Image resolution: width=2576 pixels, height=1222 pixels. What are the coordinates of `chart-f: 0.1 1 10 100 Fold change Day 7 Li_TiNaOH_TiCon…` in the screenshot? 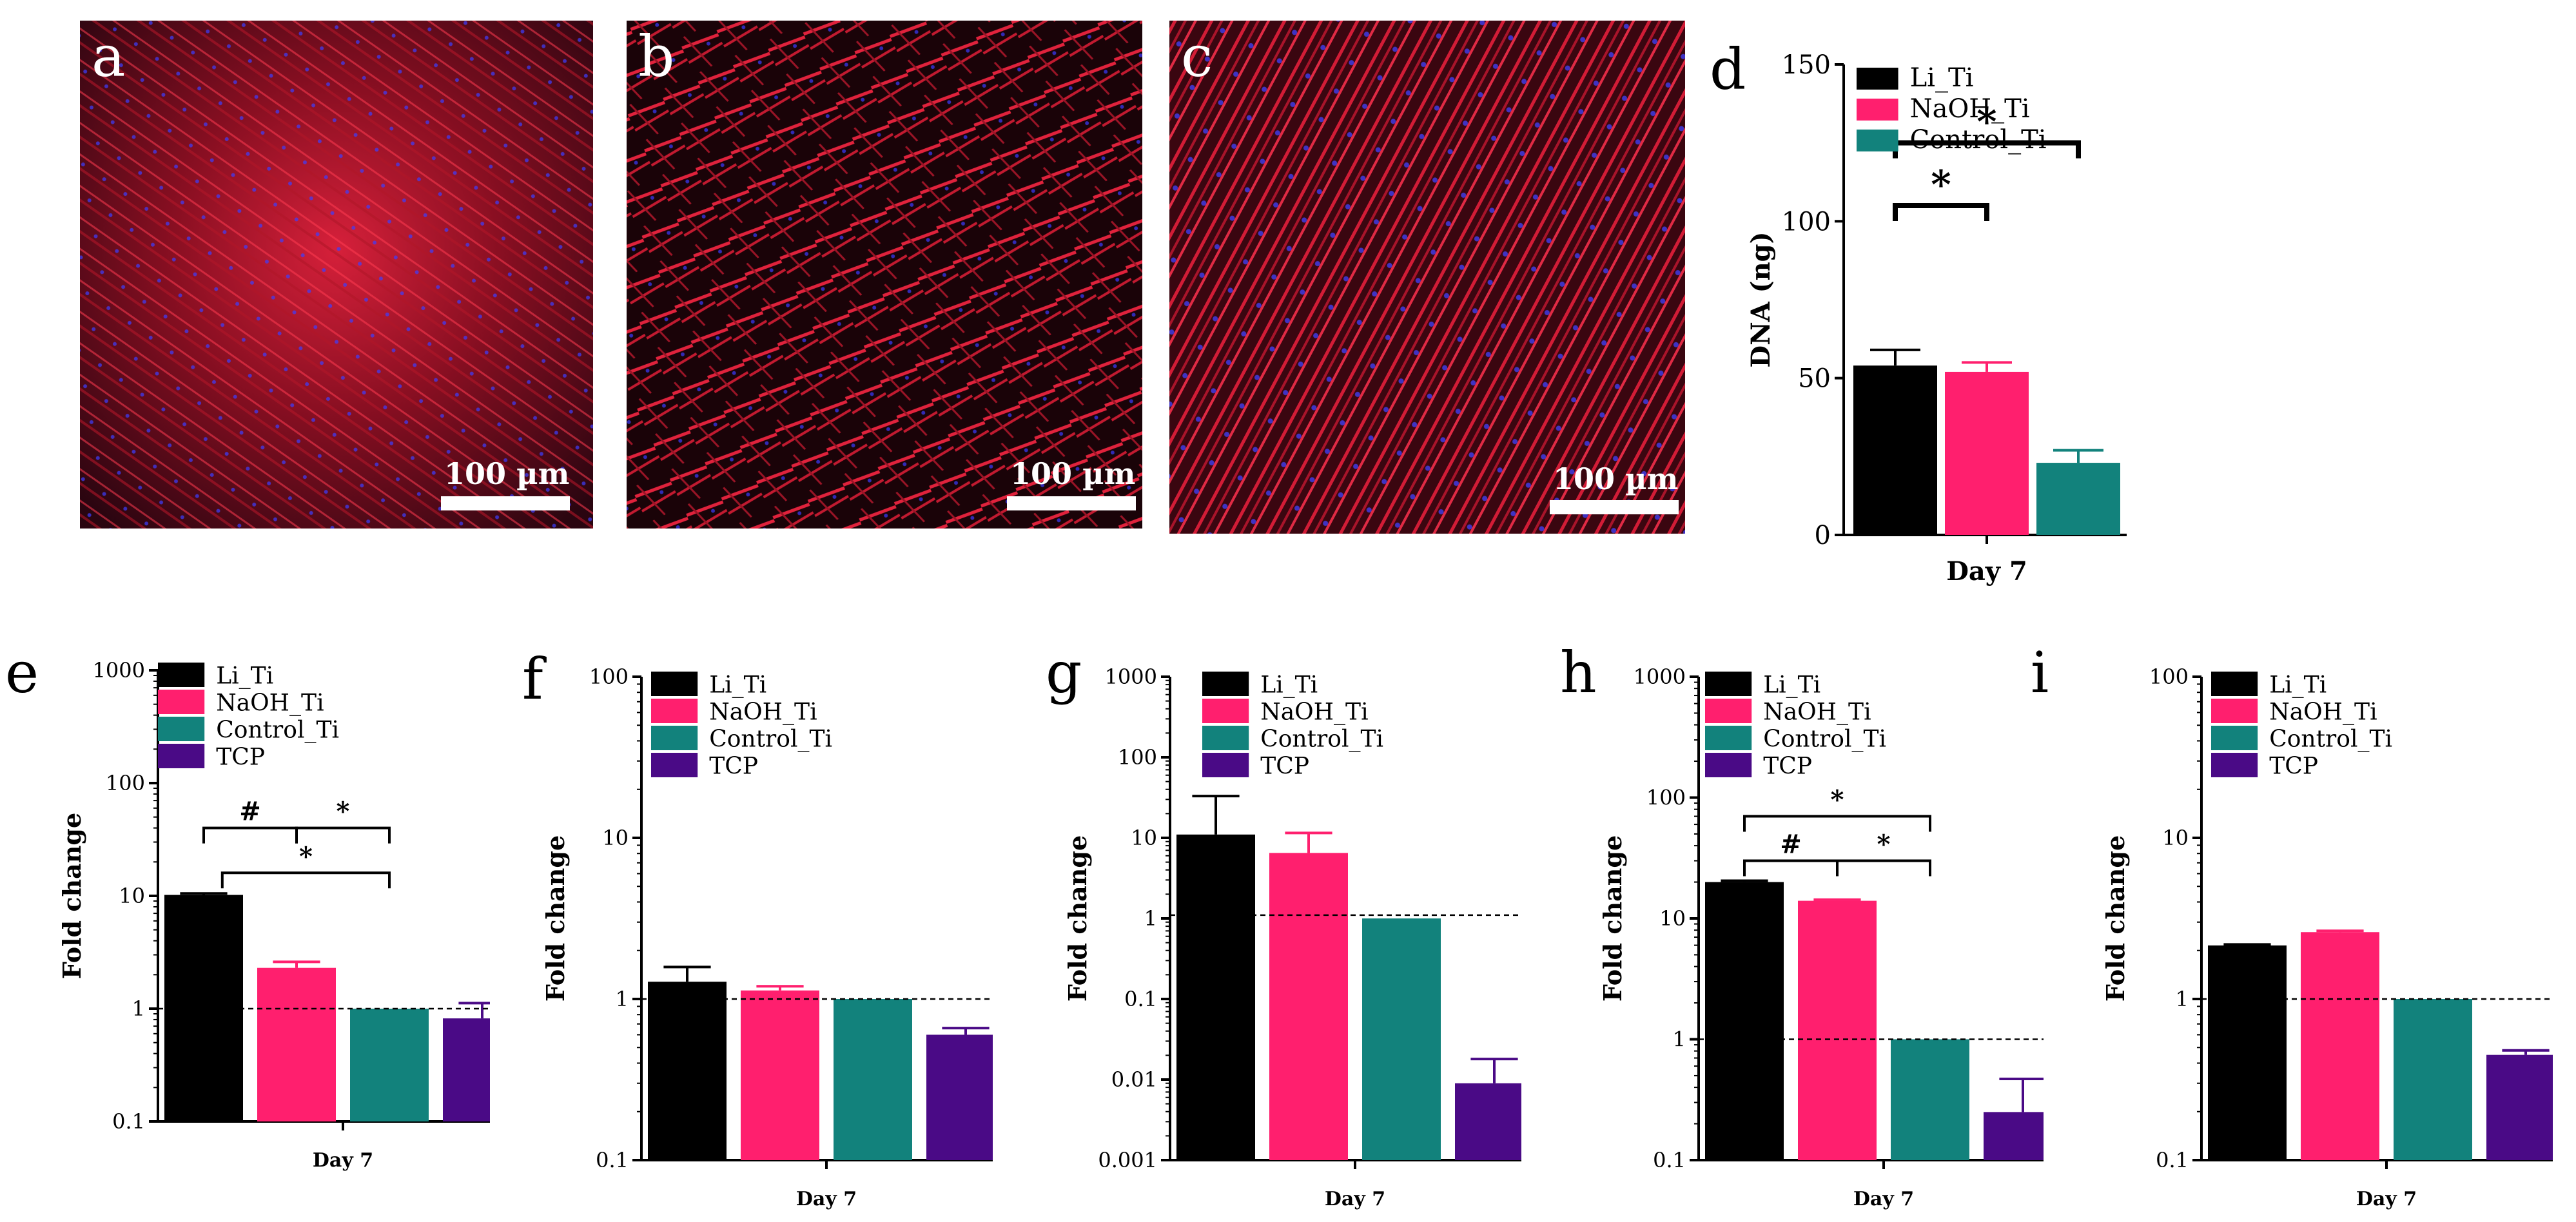 It's located at (767, 937).